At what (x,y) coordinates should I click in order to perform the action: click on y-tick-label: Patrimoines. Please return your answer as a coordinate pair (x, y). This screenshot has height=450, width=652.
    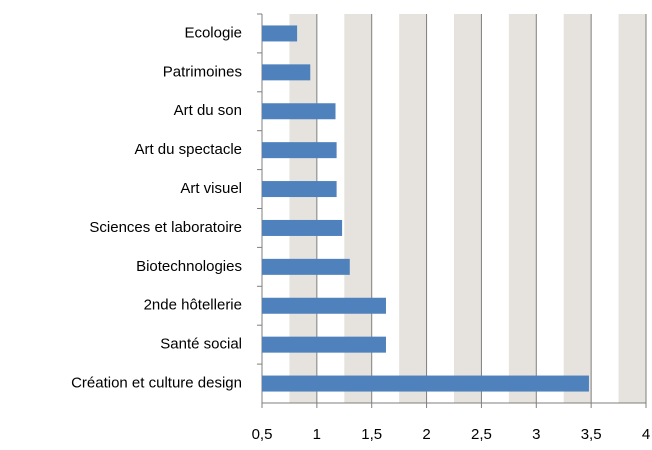
    Looking at the image, I should click on (202, 71).